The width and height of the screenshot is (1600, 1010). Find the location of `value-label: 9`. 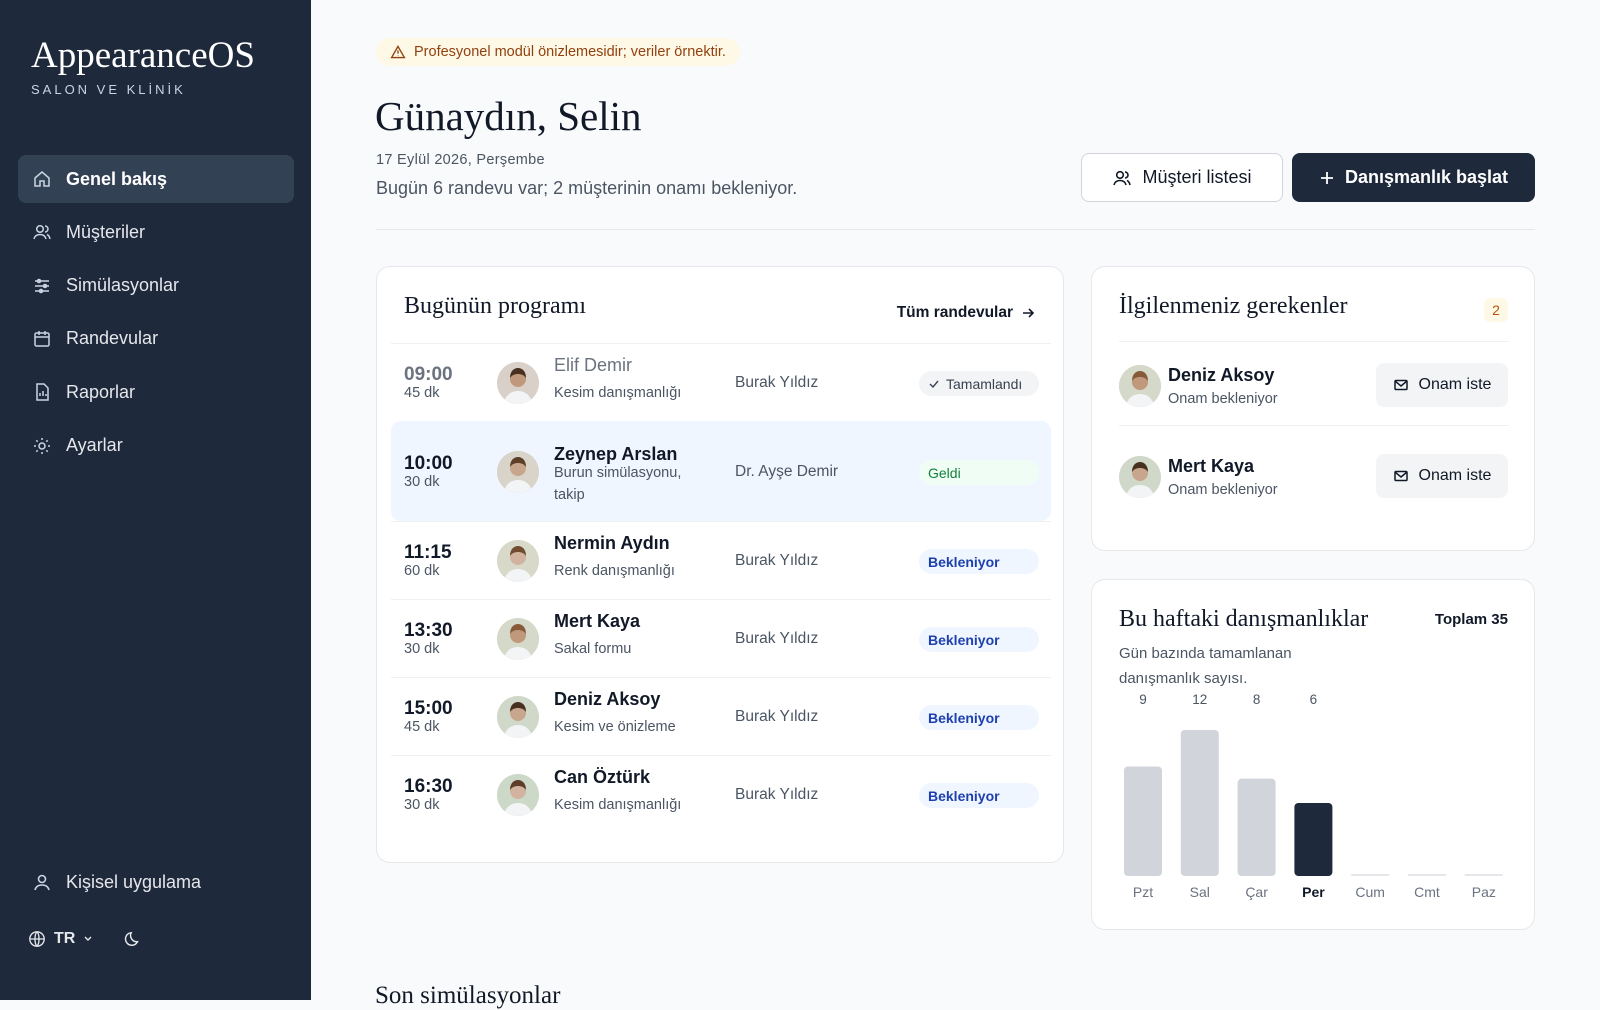

value-label: 9 is located at coordinates (1143, 699).